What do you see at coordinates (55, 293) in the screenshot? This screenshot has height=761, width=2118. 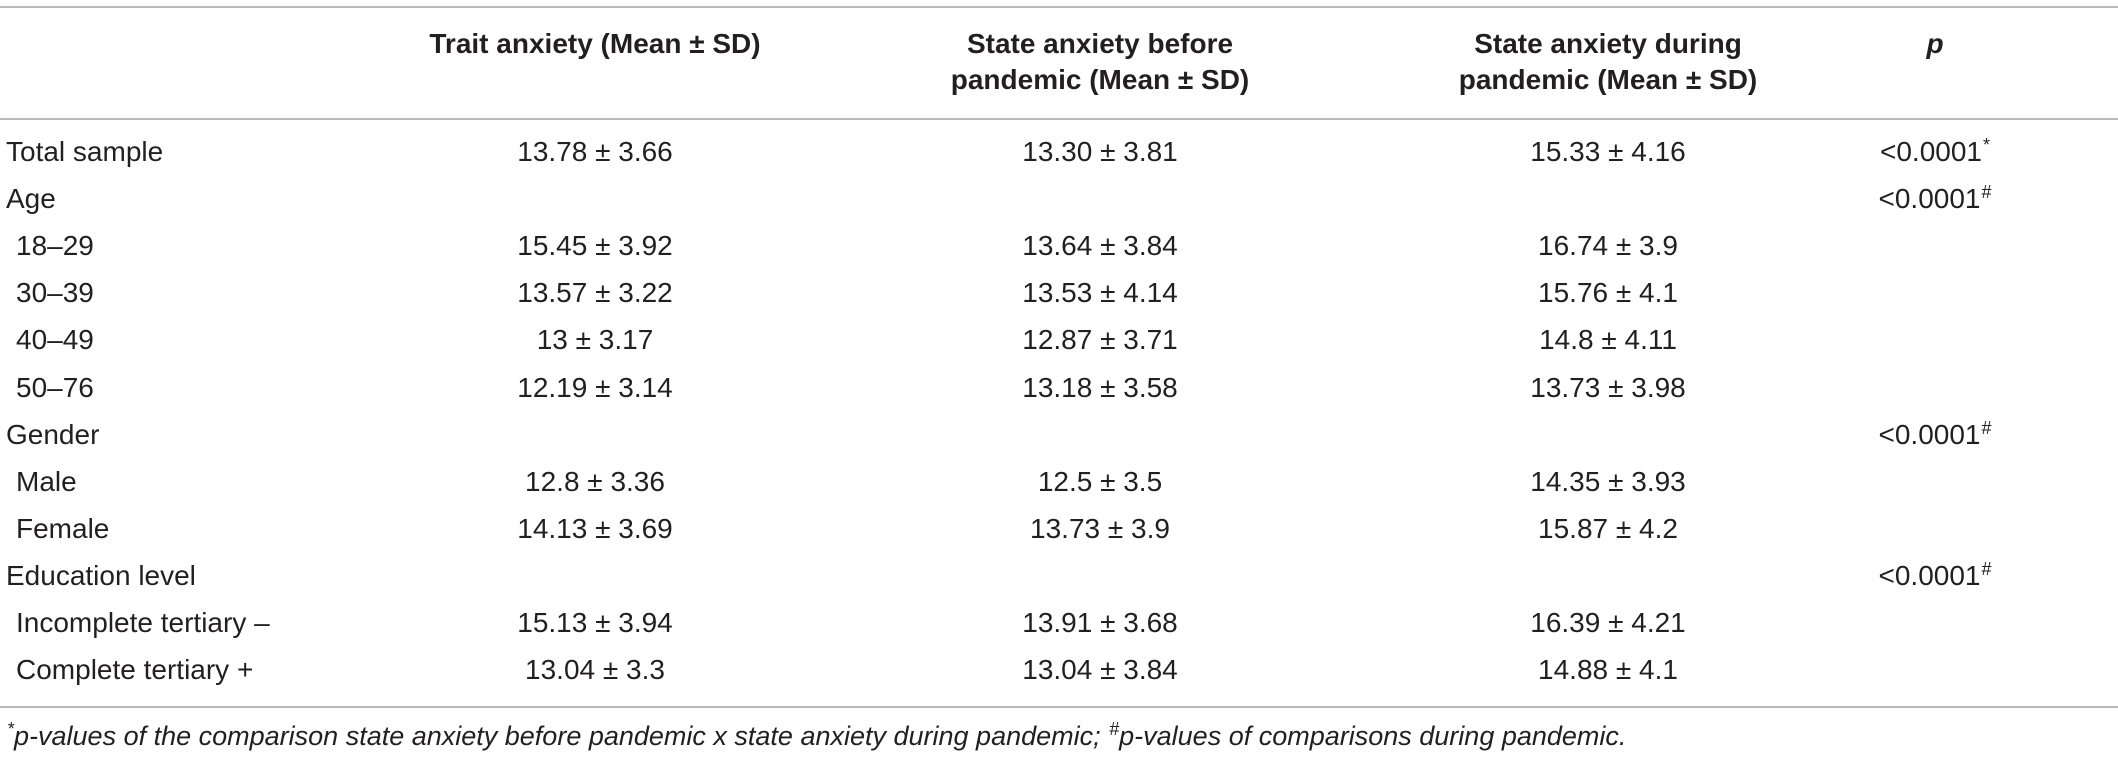 I see `row-label: 30–39` at bounding box center [55, 293].